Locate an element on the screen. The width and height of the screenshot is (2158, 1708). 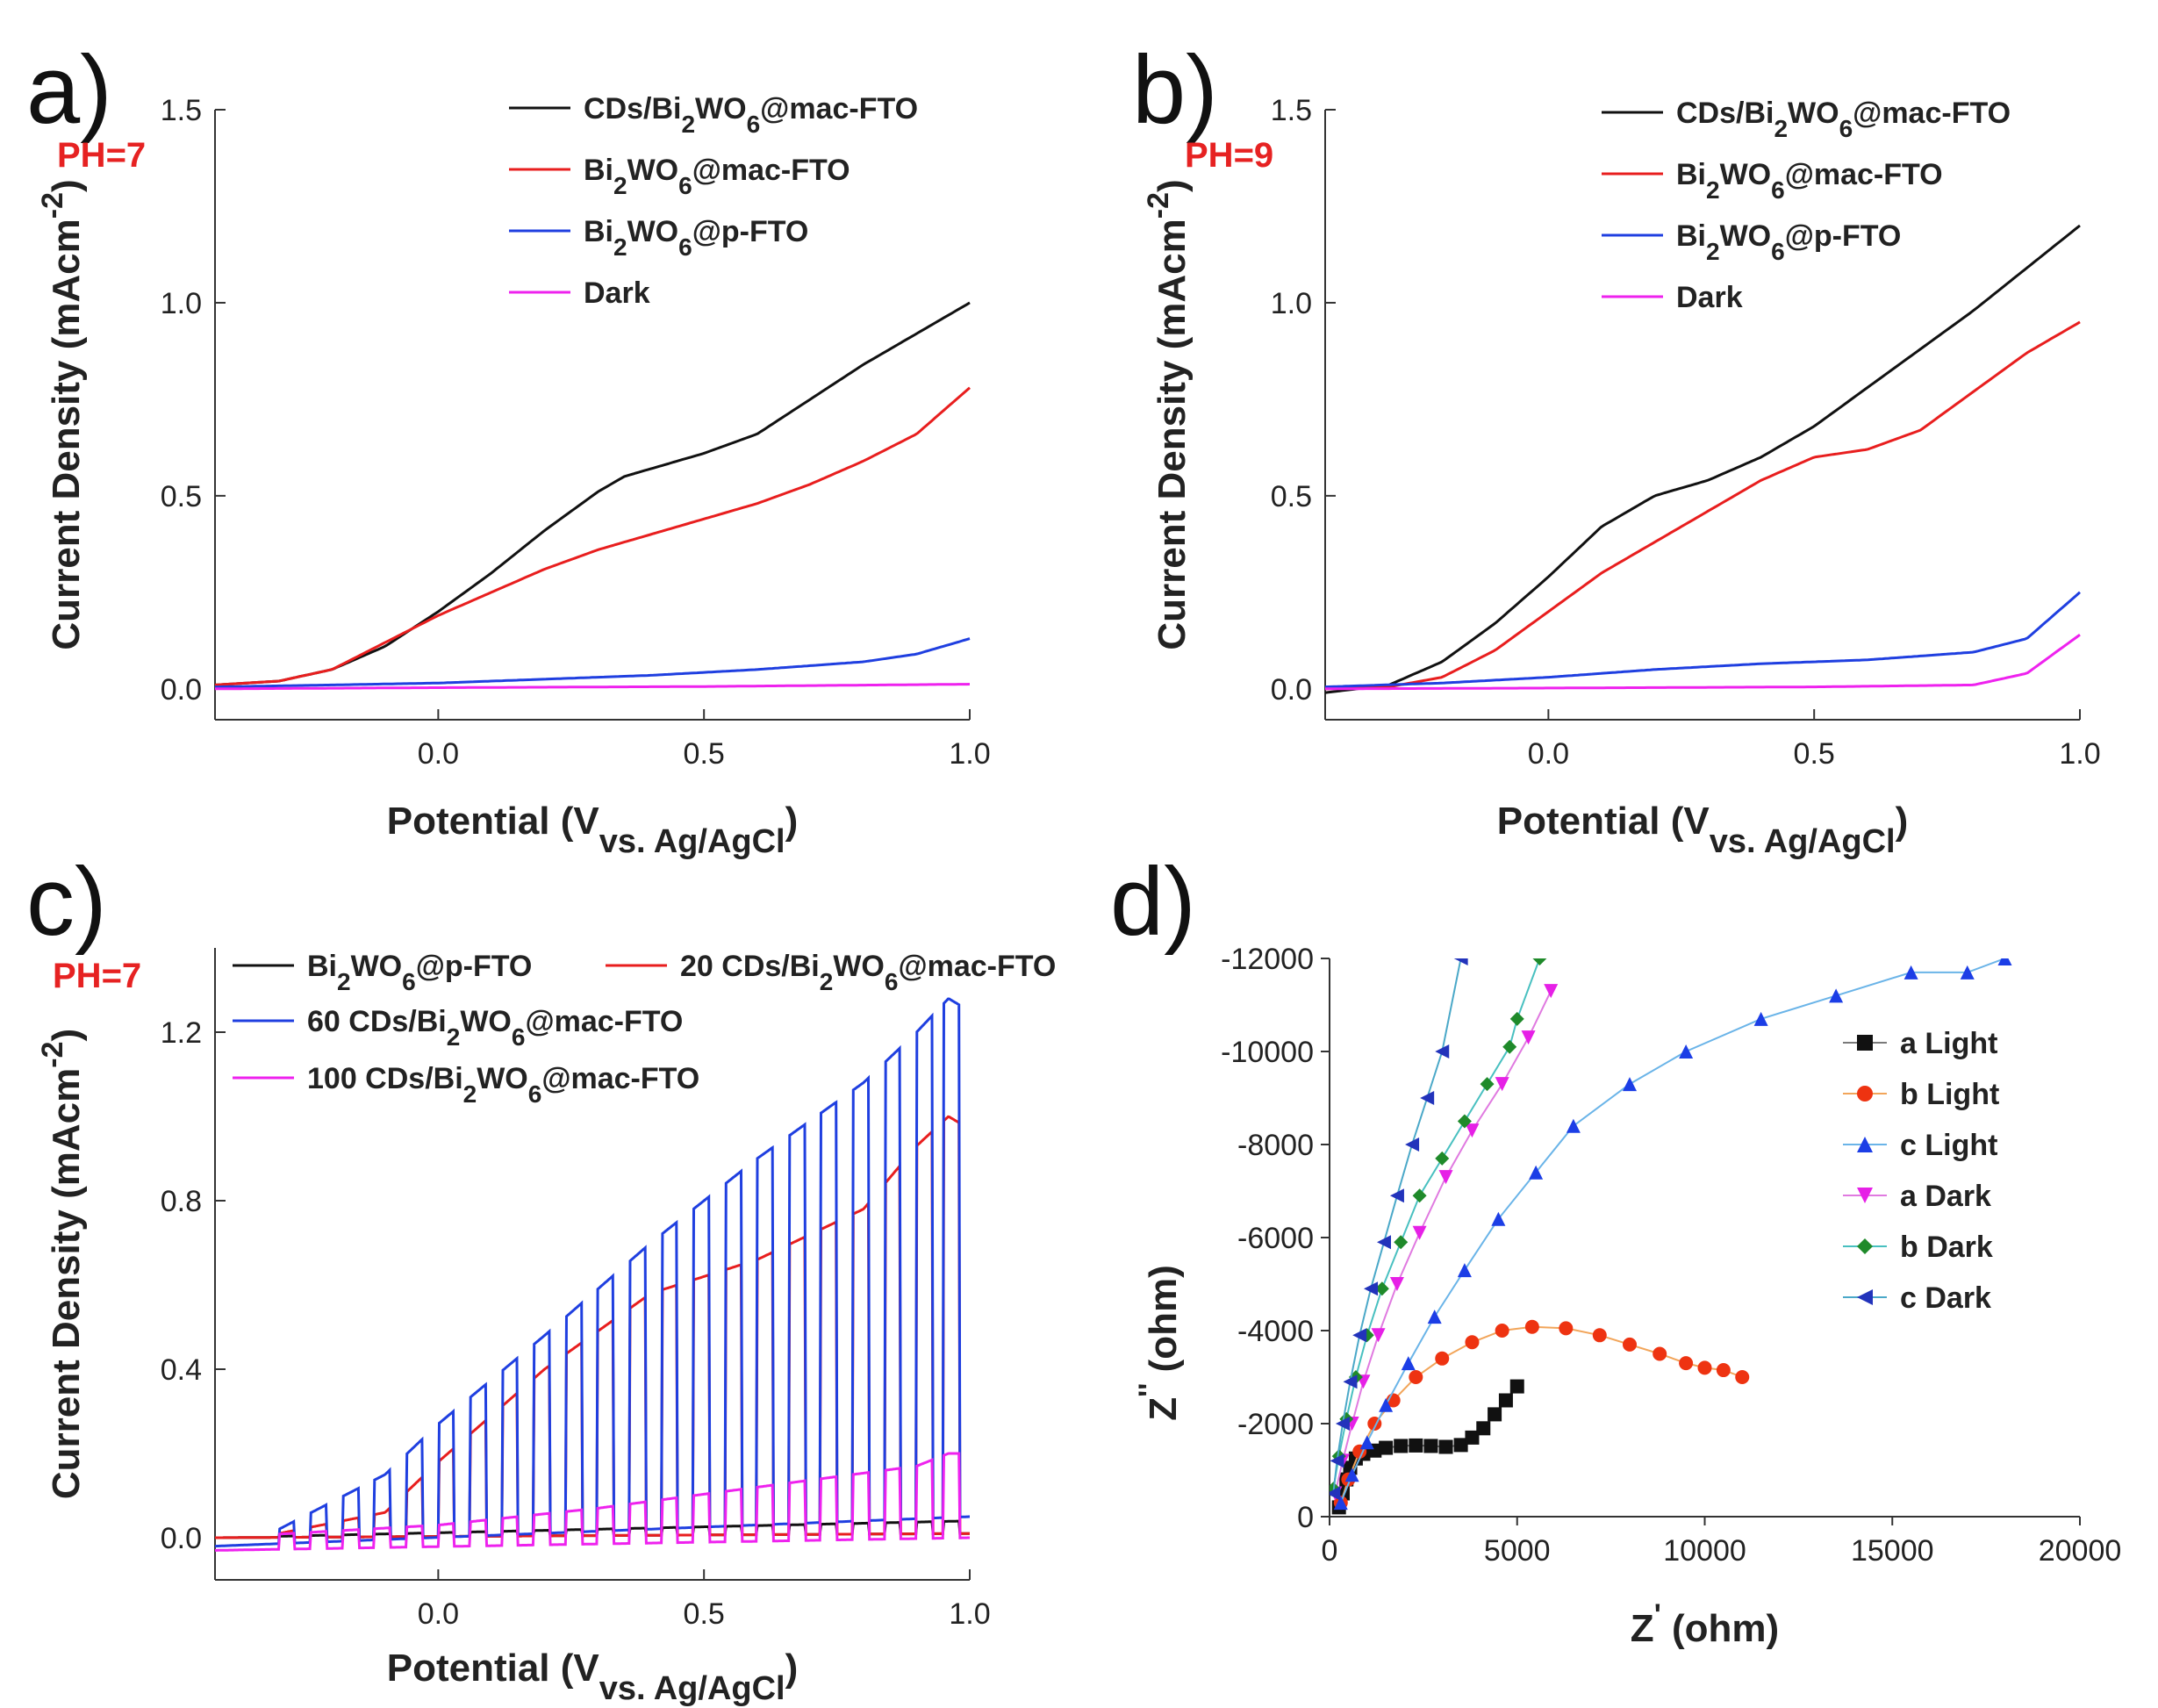
panel-a-legend-0-label: CDs/Bi2WO6@mac-FTO is located at coordinates (751, 115).